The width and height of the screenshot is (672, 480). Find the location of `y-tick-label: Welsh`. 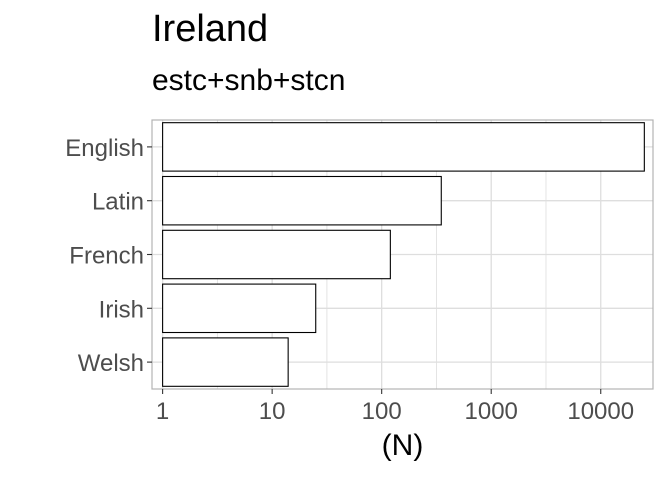

y-tick-label: Welsh is located at coordinates (111, 363).